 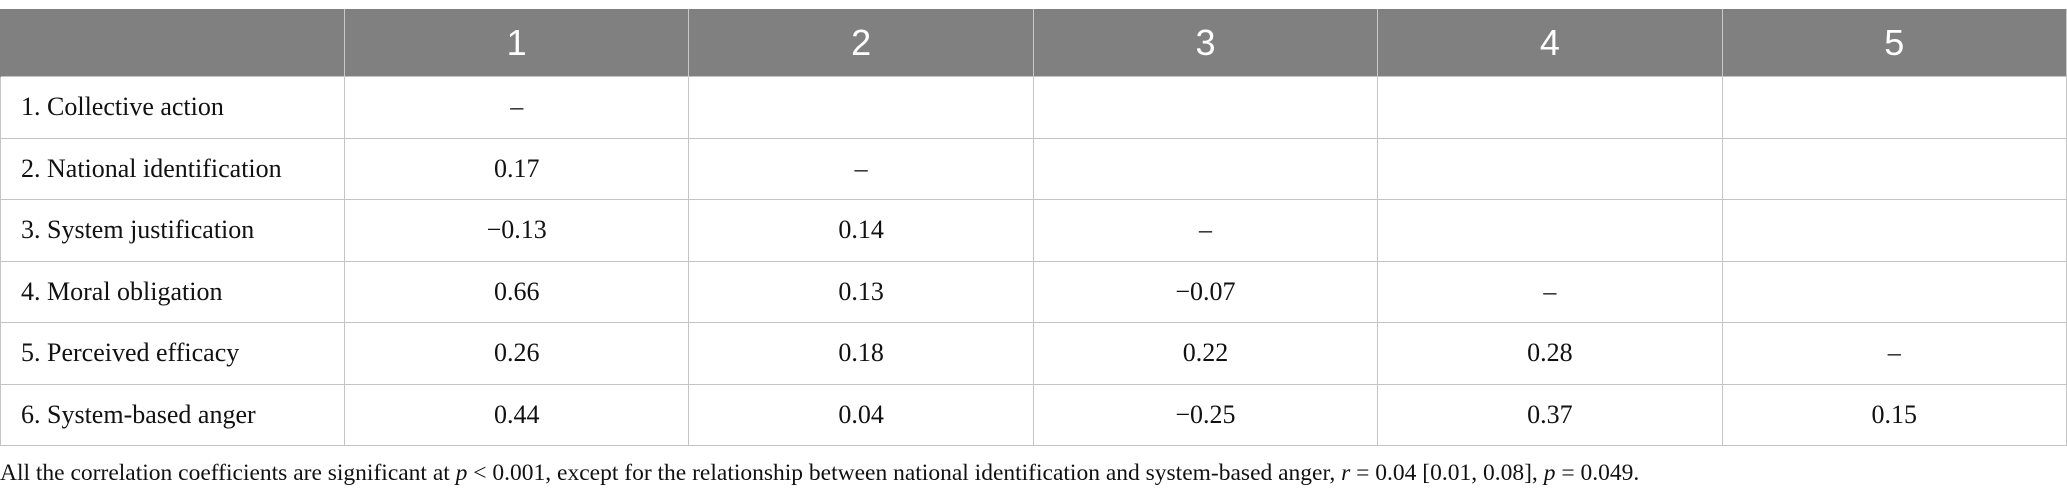 I want to click on footnote-p-symbol-2: p, so click(x=1549, y=473).